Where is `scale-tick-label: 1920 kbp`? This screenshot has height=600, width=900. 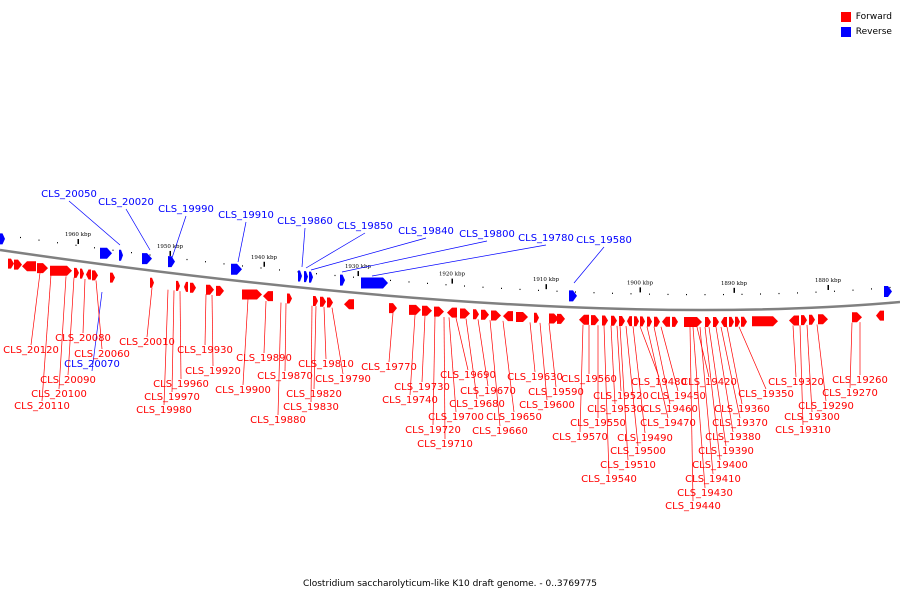
scale-tick-label: 1920 kbp is located at coordinates (452, 275).